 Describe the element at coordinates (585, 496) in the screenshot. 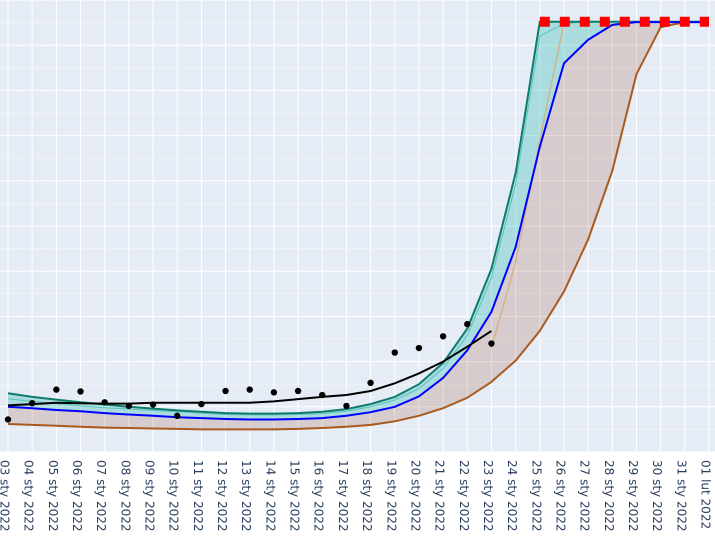

I see `x-tick-label: 27 sty 2022` at that location.